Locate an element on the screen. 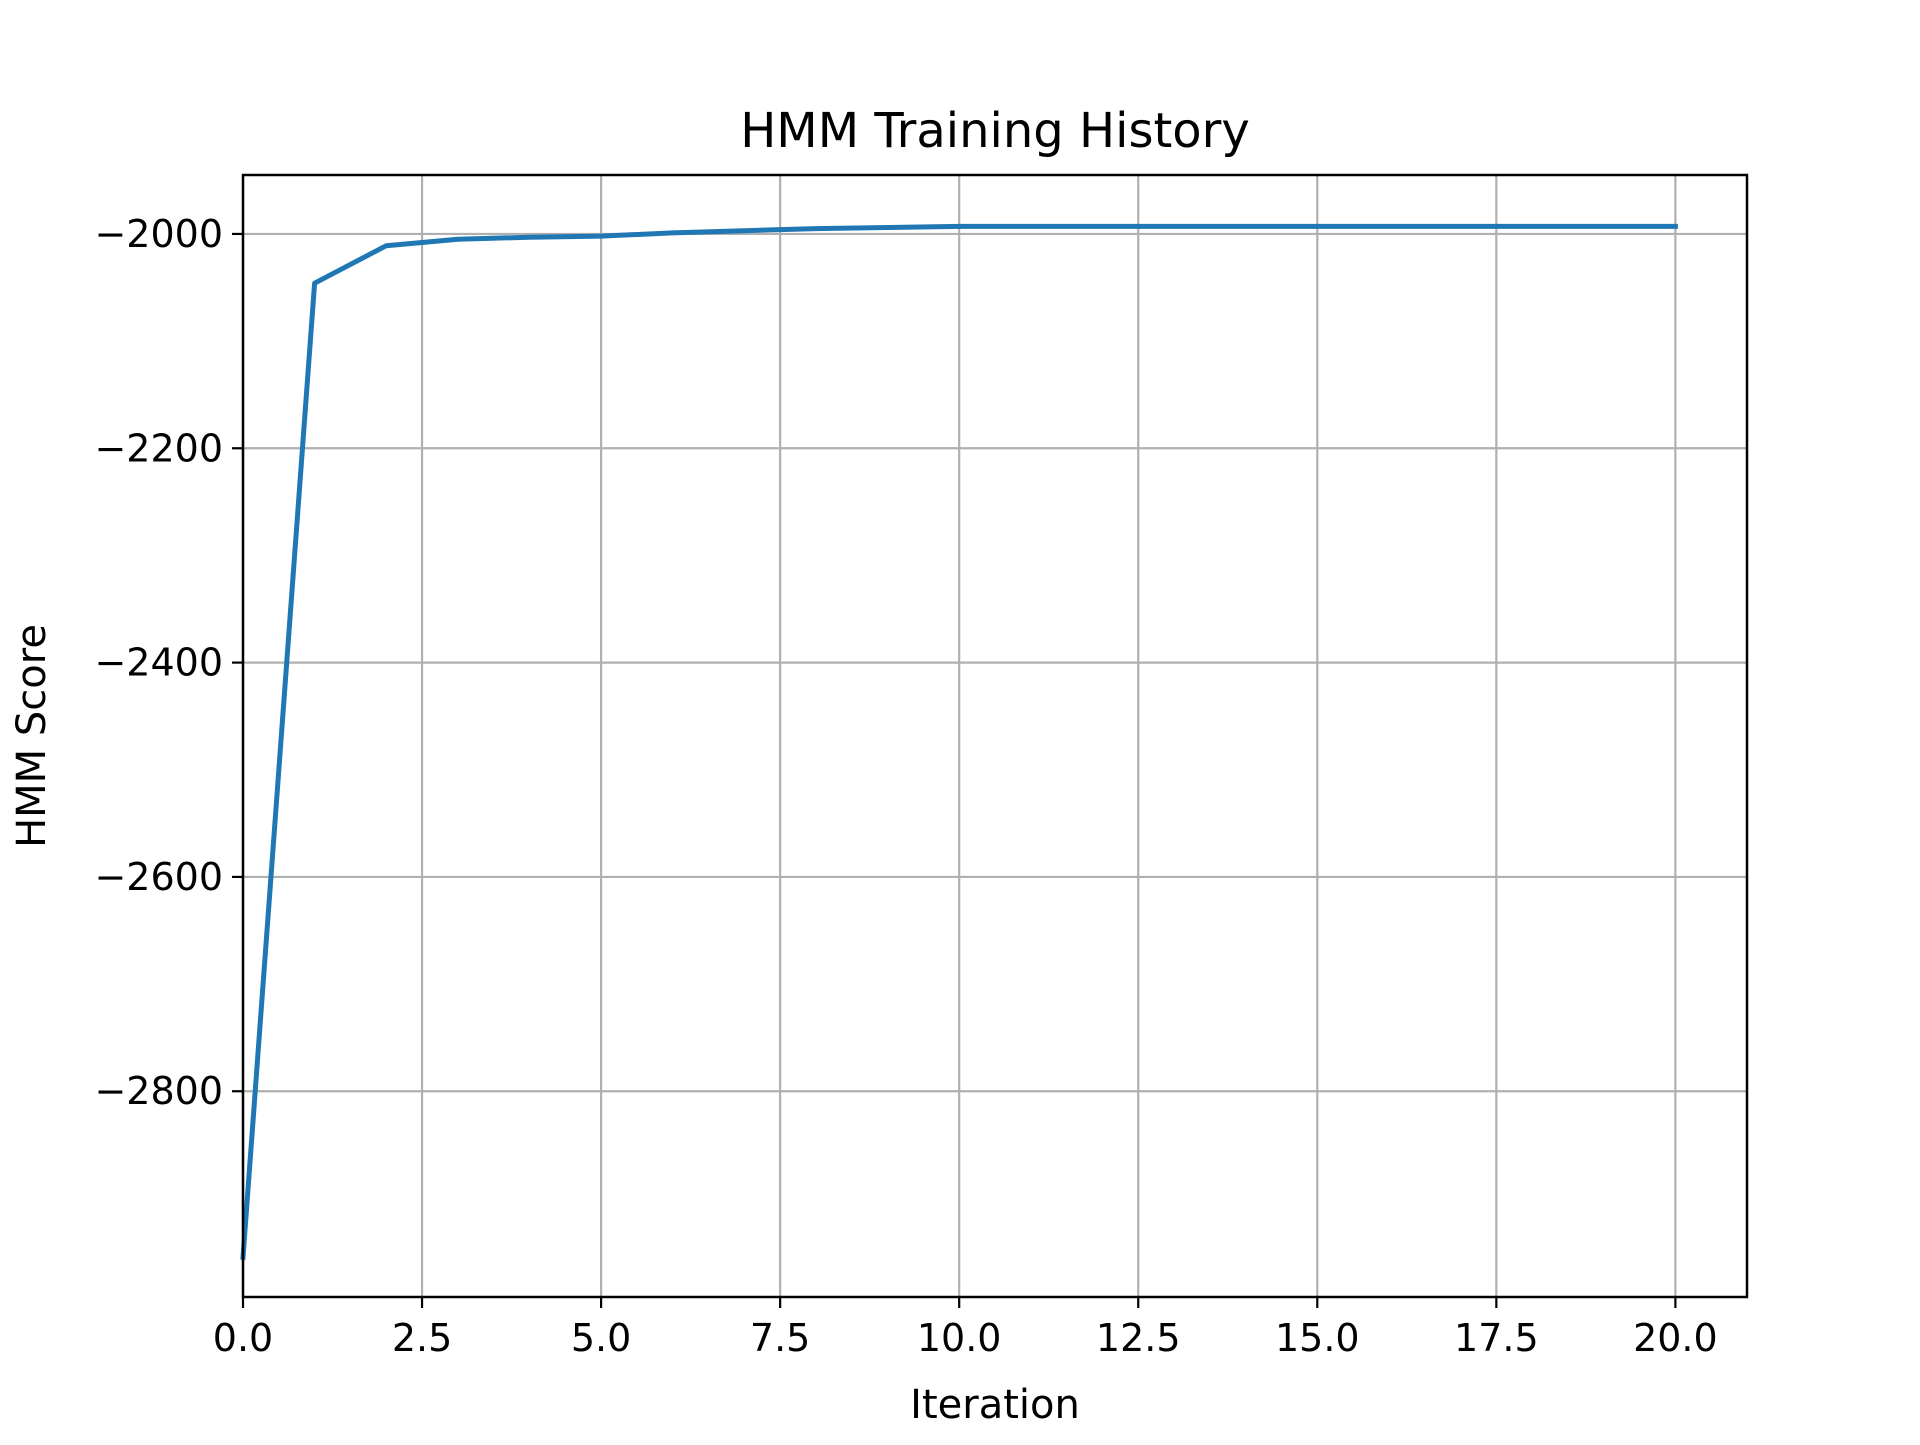 This screenshot has width=1920, height=1445. y-tick-label: −2400 is located at coordinates (158, 663).